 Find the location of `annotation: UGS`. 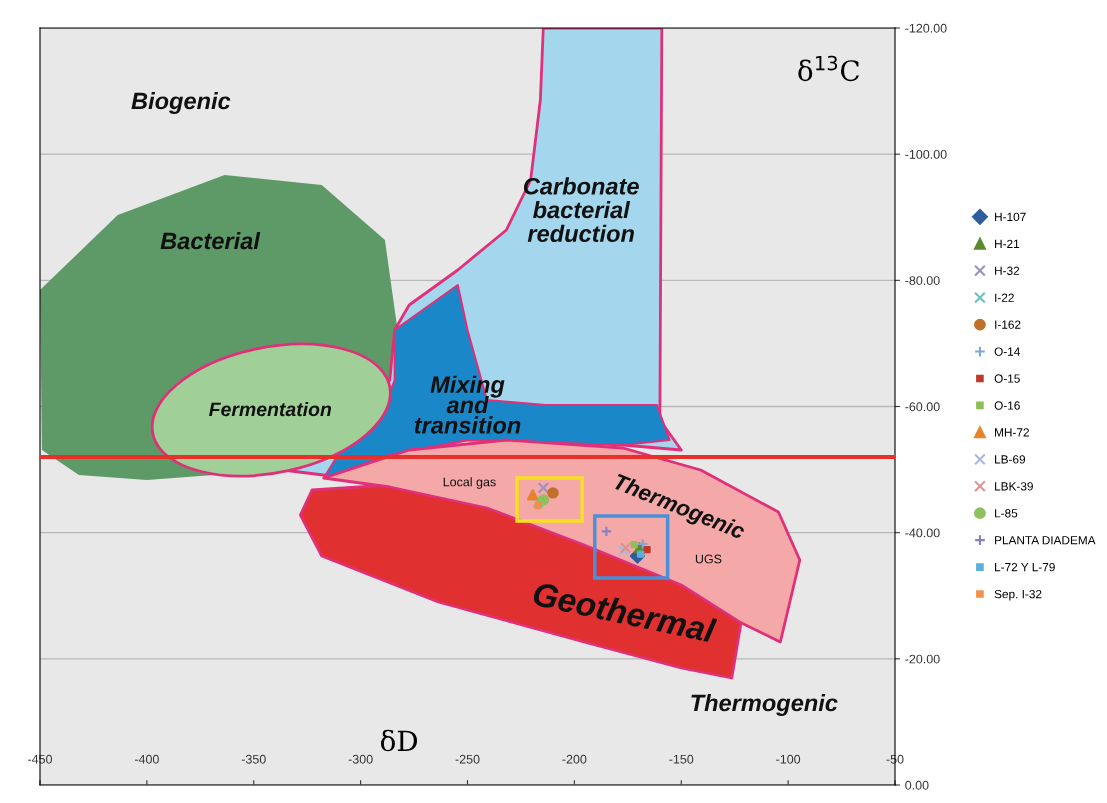

annotation: UGS is located at coordinates (708, 559).